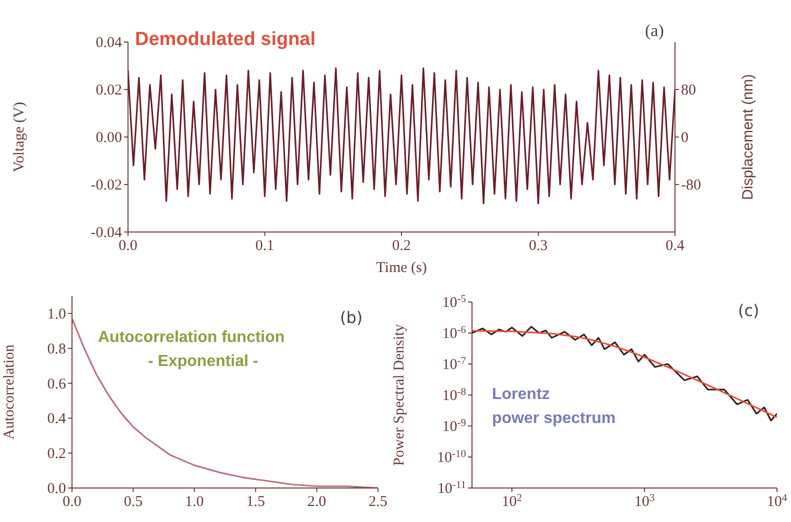 The image size is (791, 522). Describe the element at coordinates (675, 246) in the screenshot. I see `x-tick-label: 0.4` at that location.